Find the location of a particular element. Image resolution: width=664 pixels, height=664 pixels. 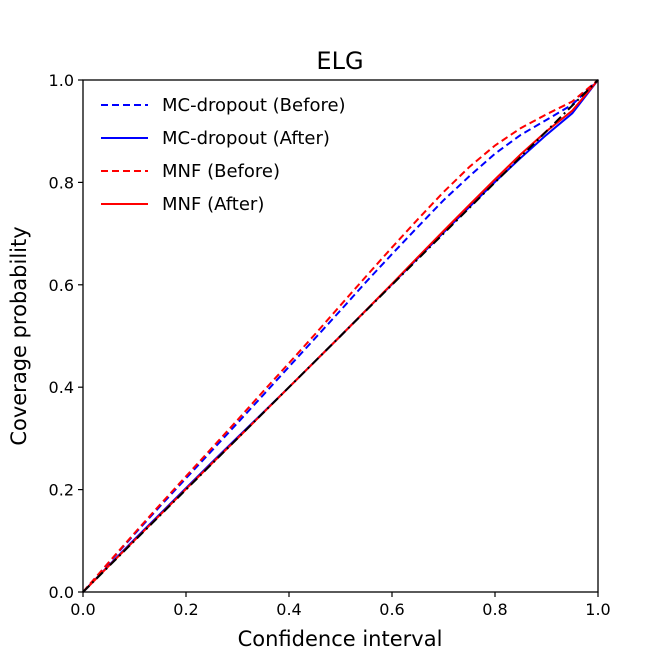

legend-label-3: MNF (Before) is located at coordinates (221, 171).